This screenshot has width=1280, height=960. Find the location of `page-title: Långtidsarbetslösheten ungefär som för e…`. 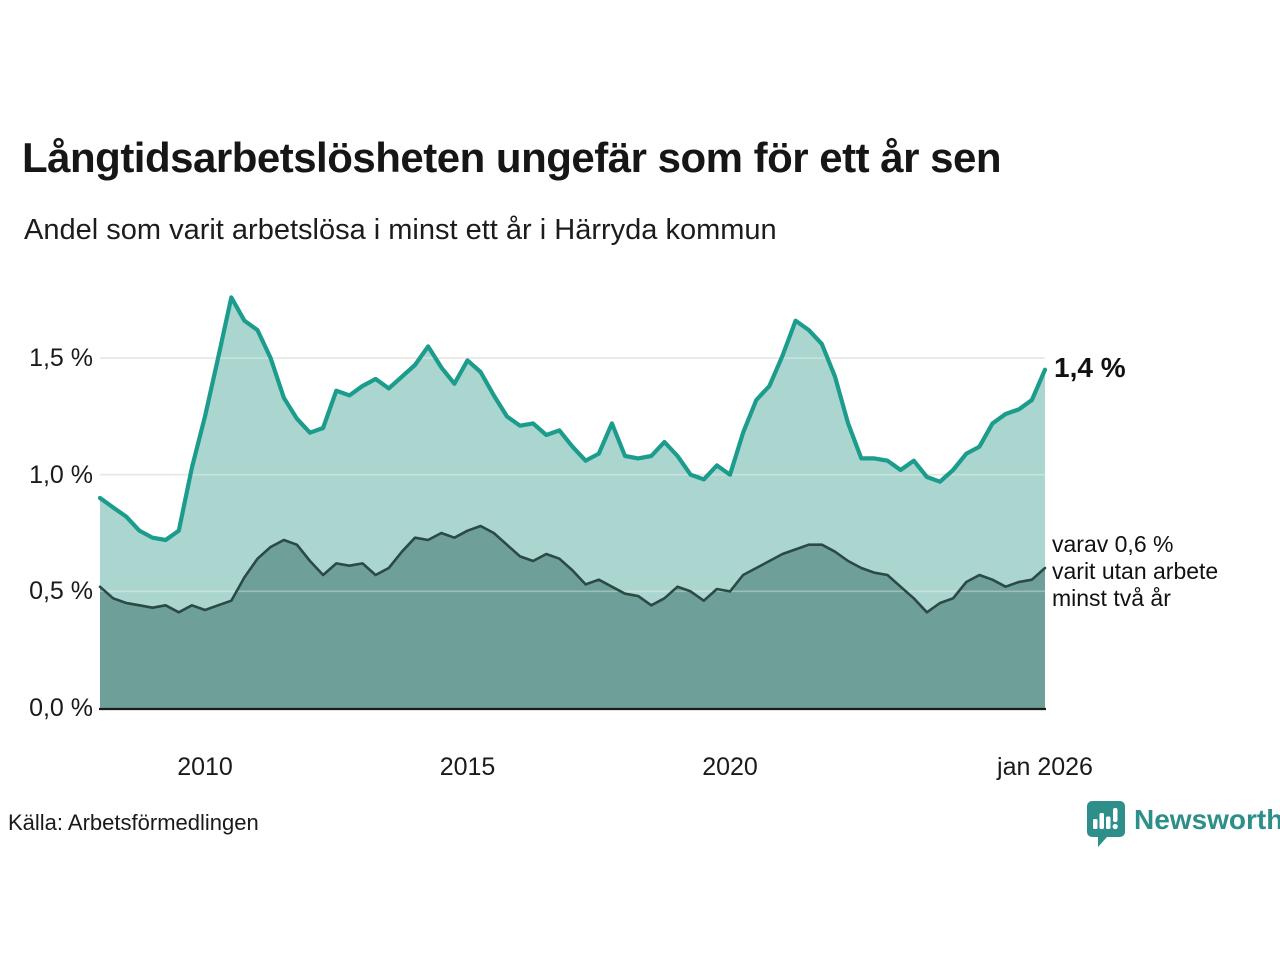

page-title: Långtidsarbetslösheten ungefär som för e… is located at coordinates (512, 157).